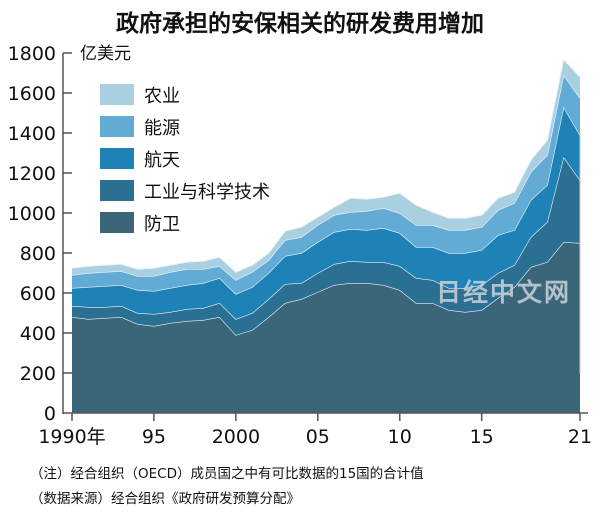 Image resolution: width=600 pixels, height=515 pixels. What do you see at coordinates (32, 214) in the screenshot?
I see `y-tick-label: 1000` at bounding box center [32, 214].